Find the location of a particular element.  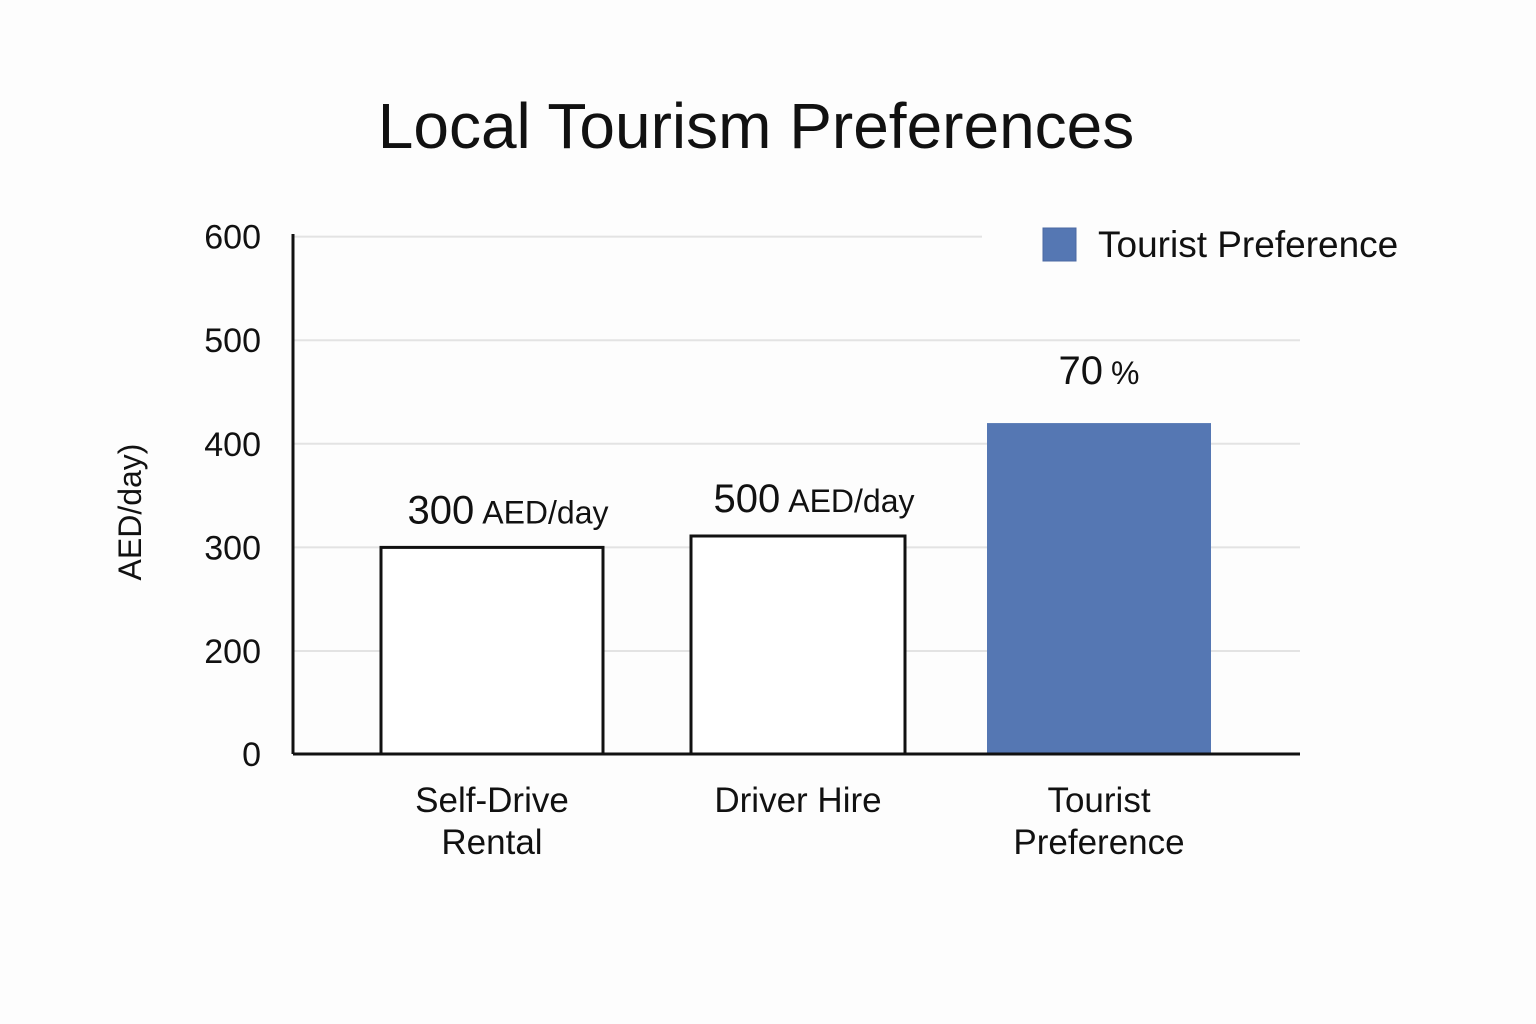

x-category-label: Self-Drive is located at coordinates (492, 800).